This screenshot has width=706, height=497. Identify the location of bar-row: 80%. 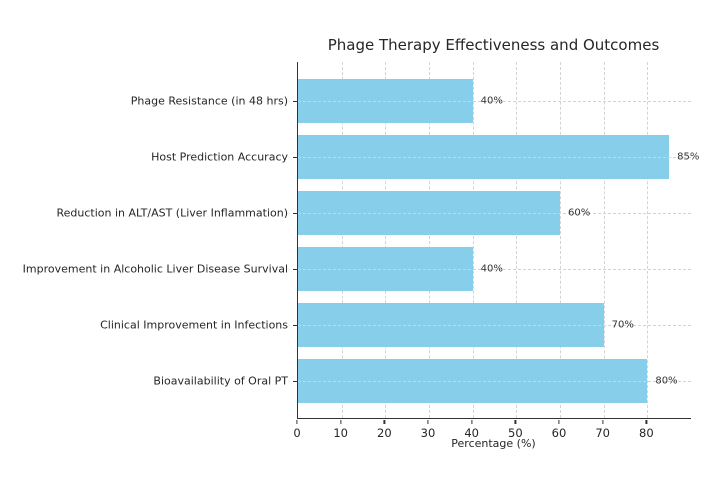
(494, 381).